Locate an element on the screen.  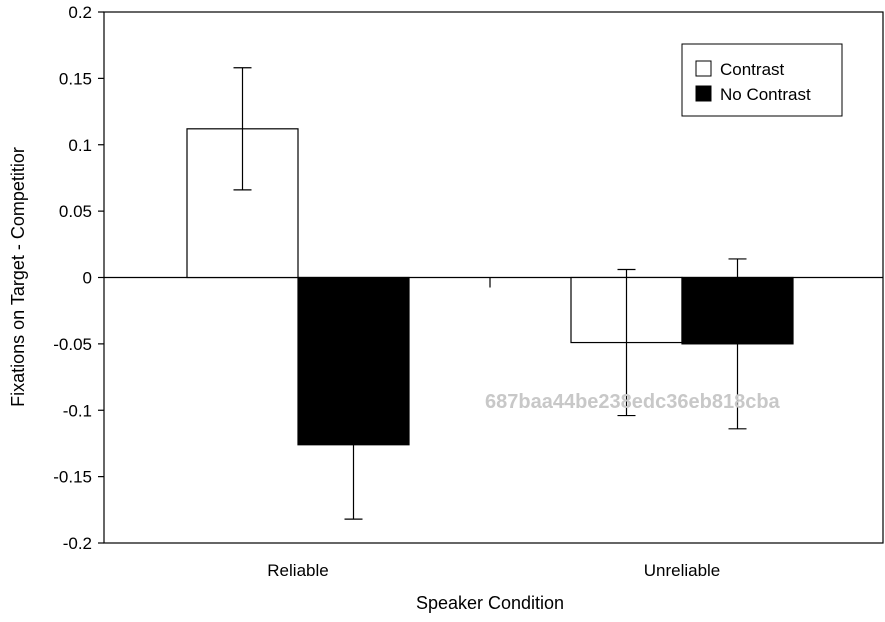
y-axis-ticks: 0.2 0.15 0.1 0.05 0 -0.05 -0.1 -0.15 -0.2 is located at coordinates (78, 278).